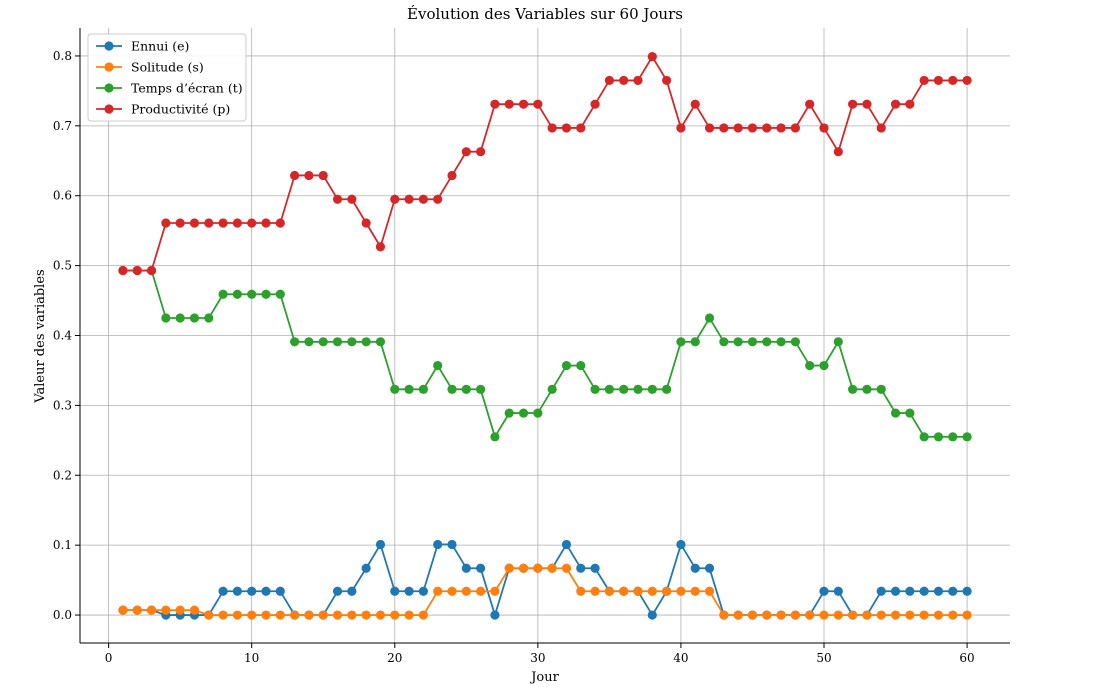 The image size is (1105, 687). Describe the element at coordinates (680, 658) in the screenshot. I see `x-tick-label: 40` at that location.